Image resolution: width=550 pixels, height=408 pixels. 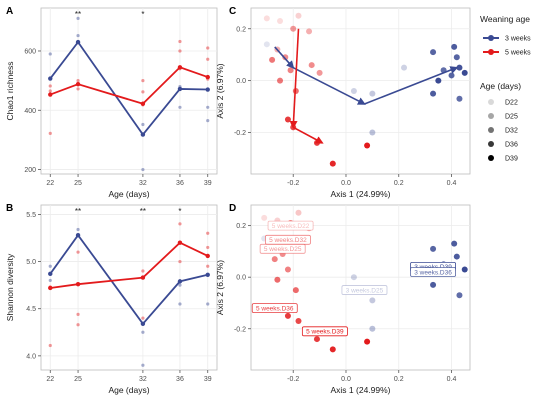 I want to click on legend-label-age: D39, so click(x=511, y=159).